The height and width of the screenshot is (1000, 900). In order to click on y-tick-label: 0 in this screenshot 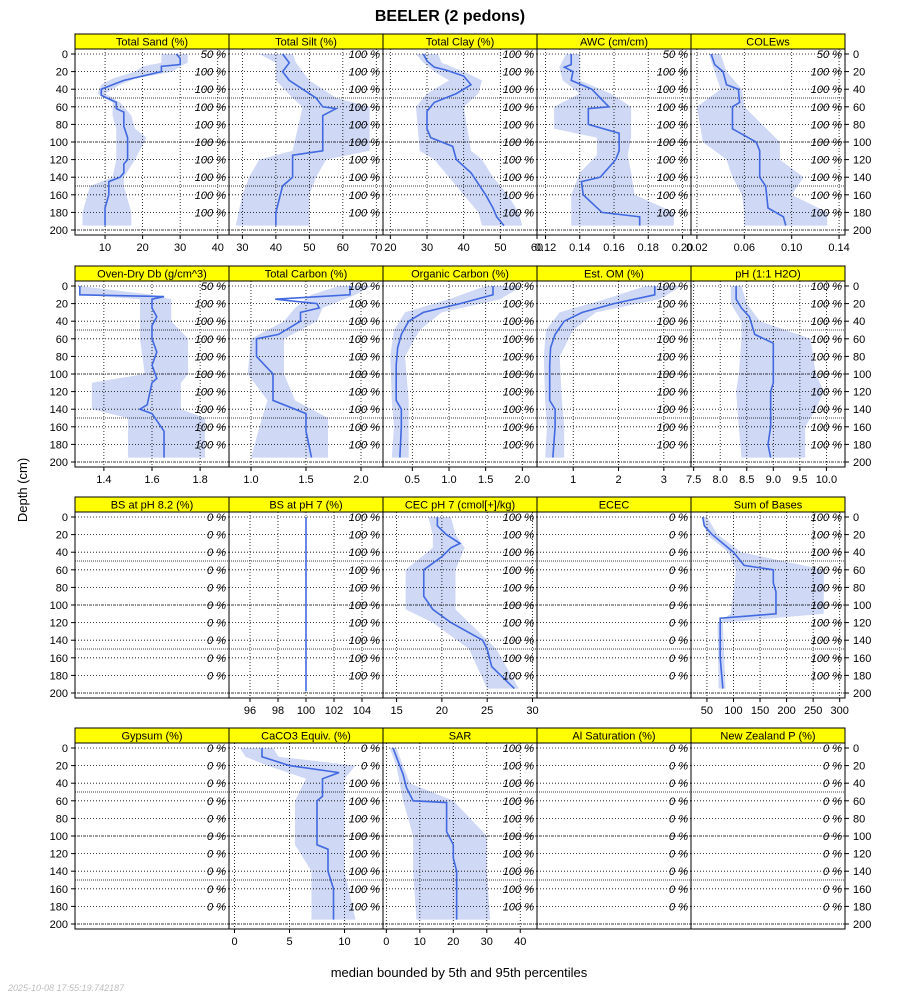, I will do `click(856, 749)`.